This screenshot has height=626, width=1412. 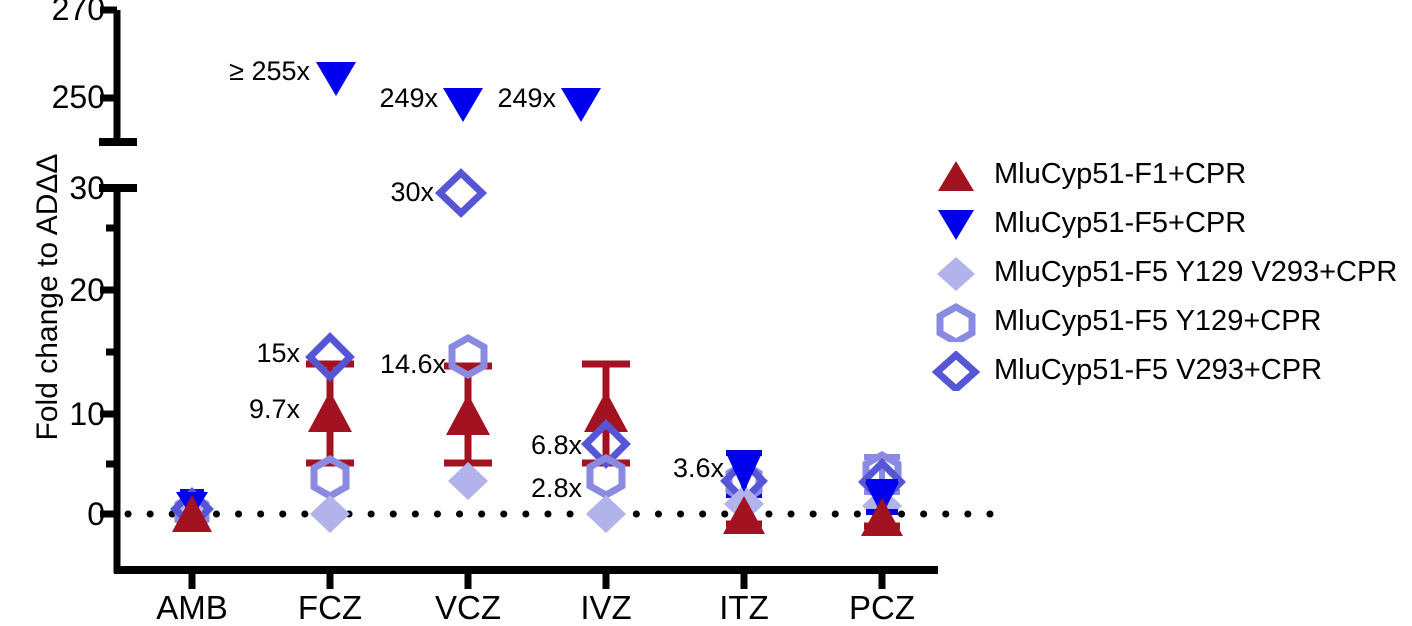 What do you see at coordinates (463, 105) in the screenshot?
I see `marker-f5-vcz-upper` at bounding box center [463, 105].